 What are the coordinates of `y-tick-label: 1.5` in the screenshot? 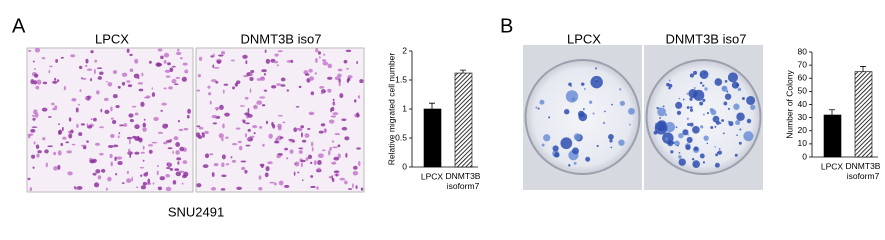 It's located at (401, 79).